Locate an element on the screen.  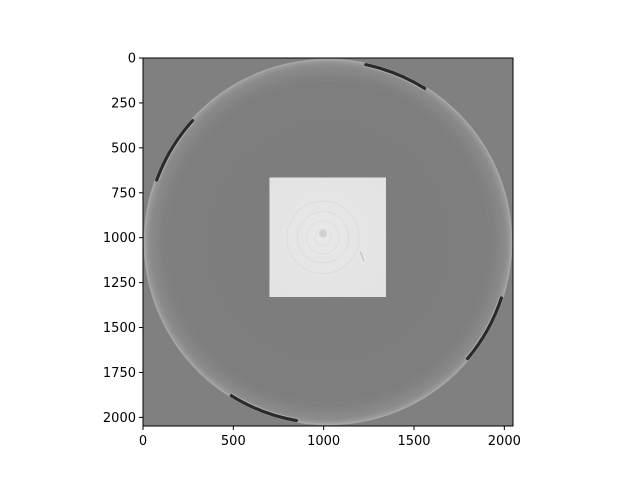
y-tick-label-2: 500 is located at coordinates (123, 148).